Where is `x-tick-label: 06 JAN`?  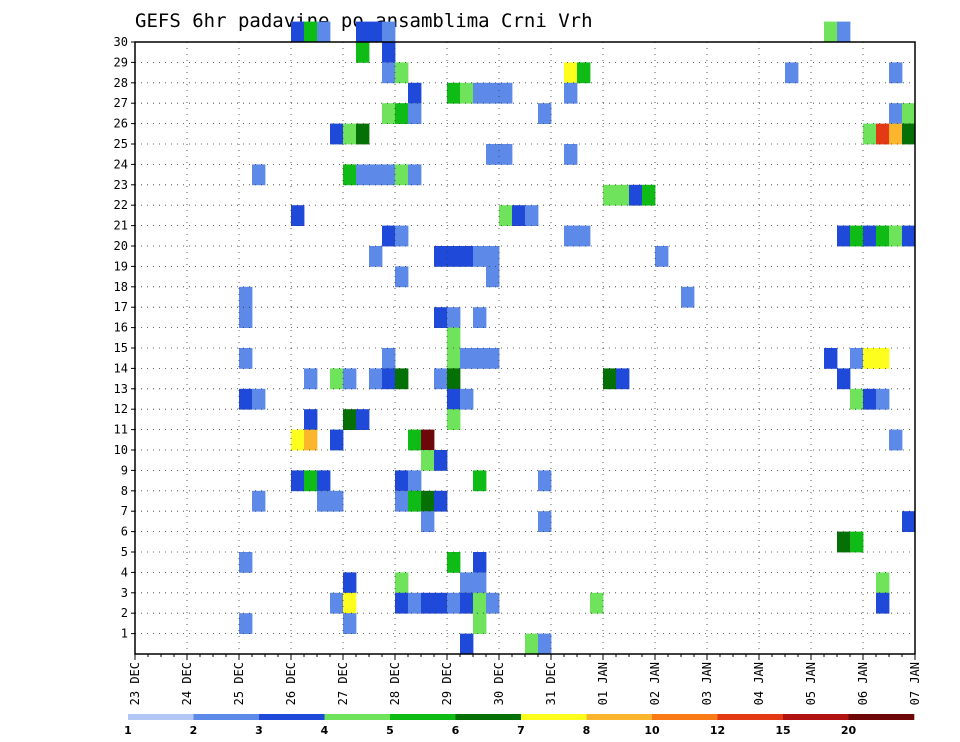 x-tick-label: 06 JAN is located at coordinates (863, 683).